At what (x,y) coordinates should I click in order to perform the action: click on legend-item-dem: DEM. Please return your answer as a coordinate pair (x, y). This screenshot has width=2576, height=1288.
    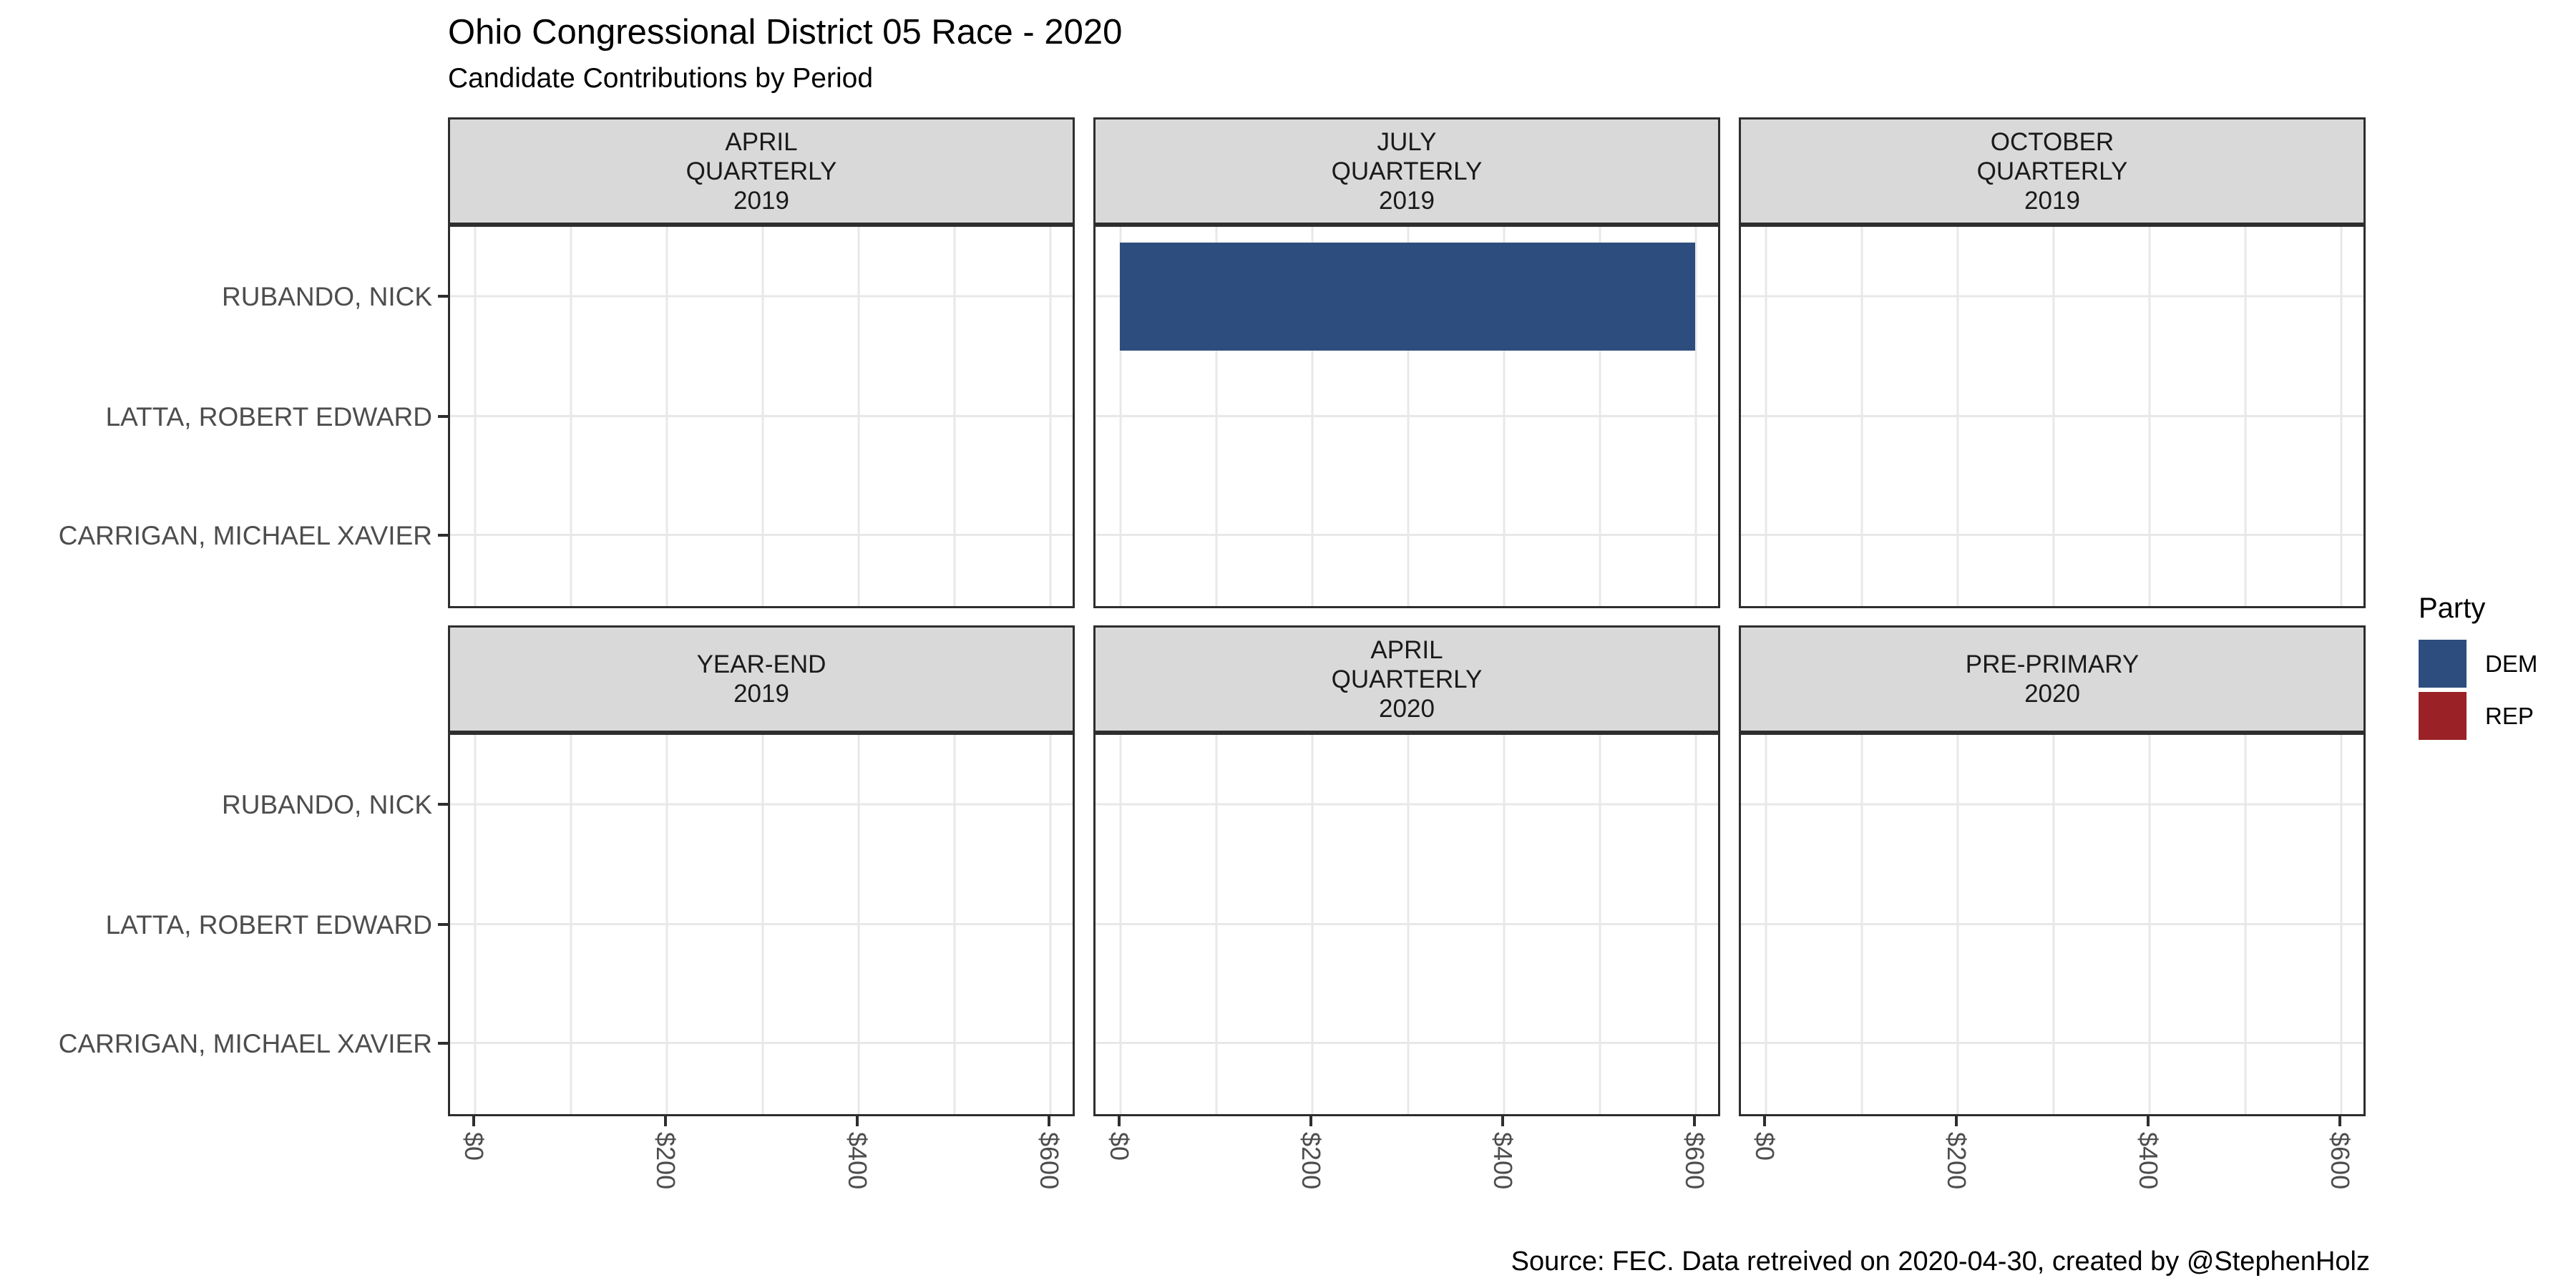
    Looking at the image, I should click on (2497, 664).